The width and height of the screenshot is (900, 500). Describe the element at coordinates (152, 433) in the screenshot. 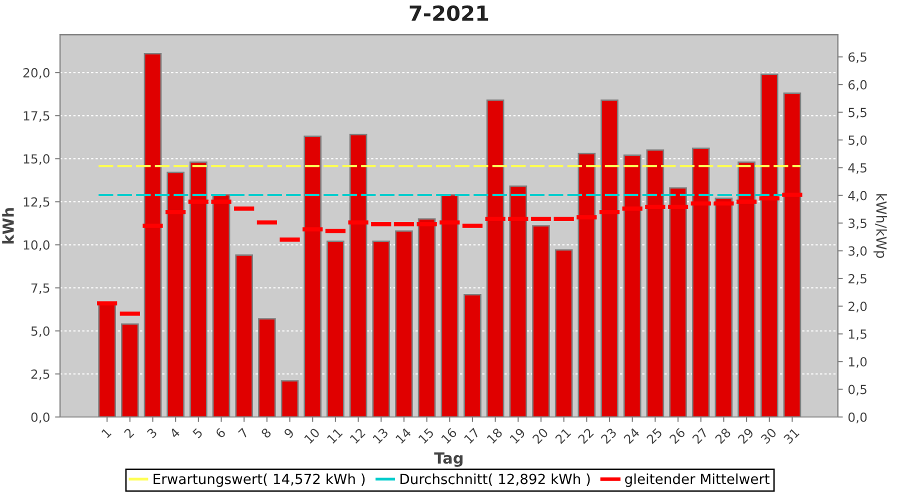

I see `x-tick-label: 3` at that location.